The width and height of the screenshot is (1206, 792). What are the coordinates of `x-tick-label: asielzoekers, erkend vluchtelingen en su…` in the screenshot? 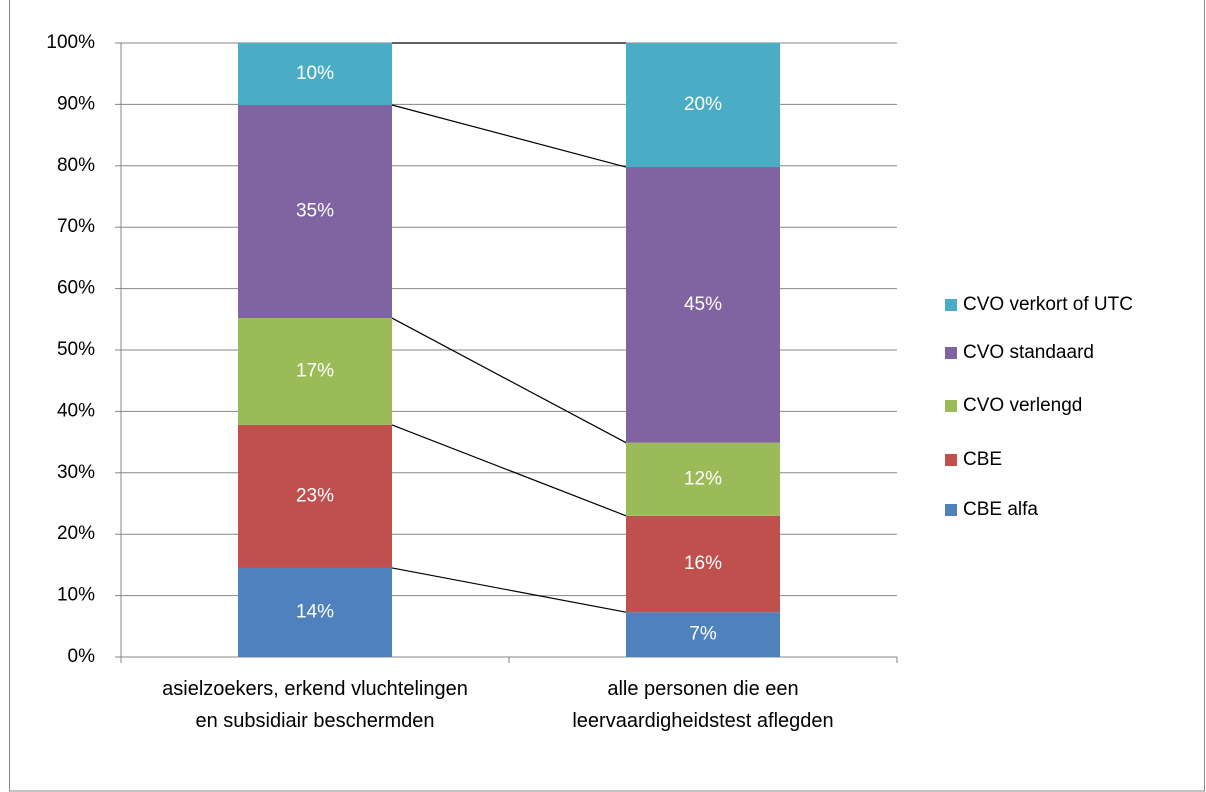 It's located at (315, 705).